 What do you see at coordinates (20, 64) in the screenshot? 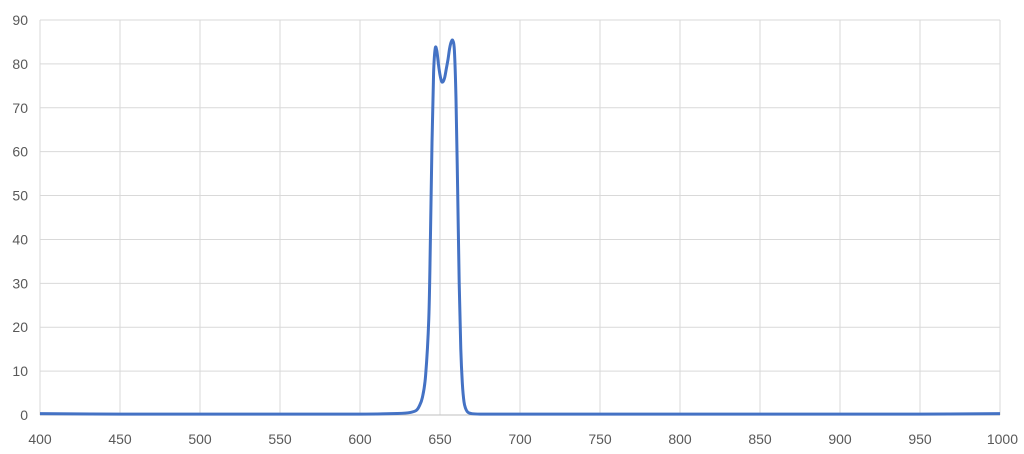
I see `y-tick-label: 80` at bounding box center [20, 64].